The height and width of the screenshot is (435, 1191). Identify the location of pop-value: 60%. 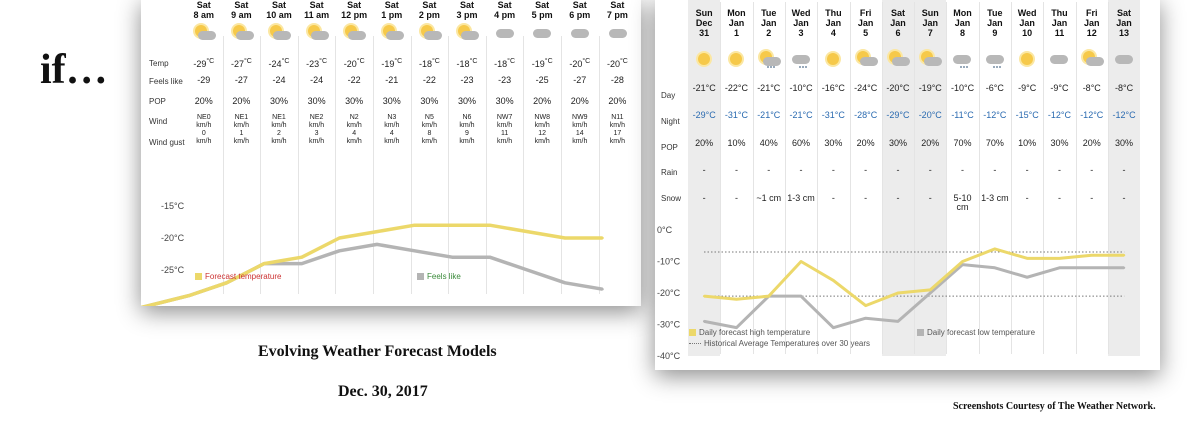
(801, 143).